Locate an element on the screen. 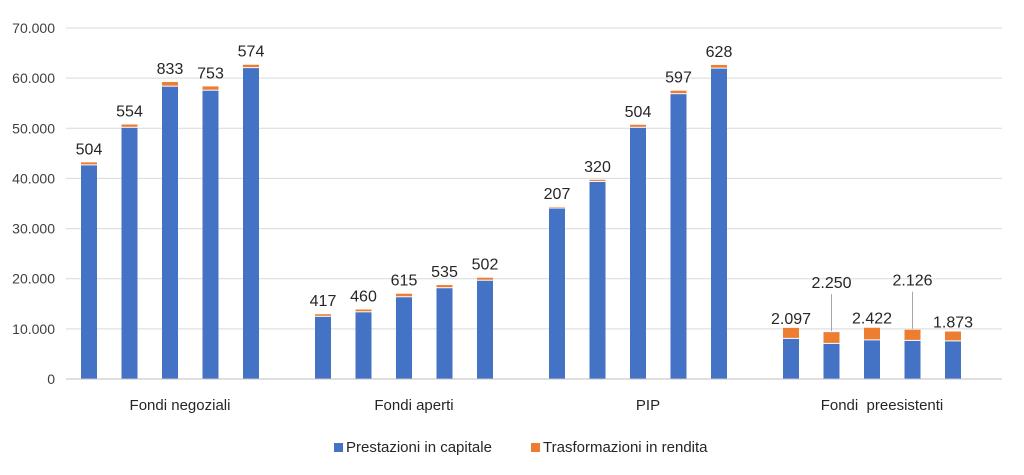 The width and height of the screenshot is (1024, 475). y-tick-label: 70.000 is located at coordinates (33, 28).